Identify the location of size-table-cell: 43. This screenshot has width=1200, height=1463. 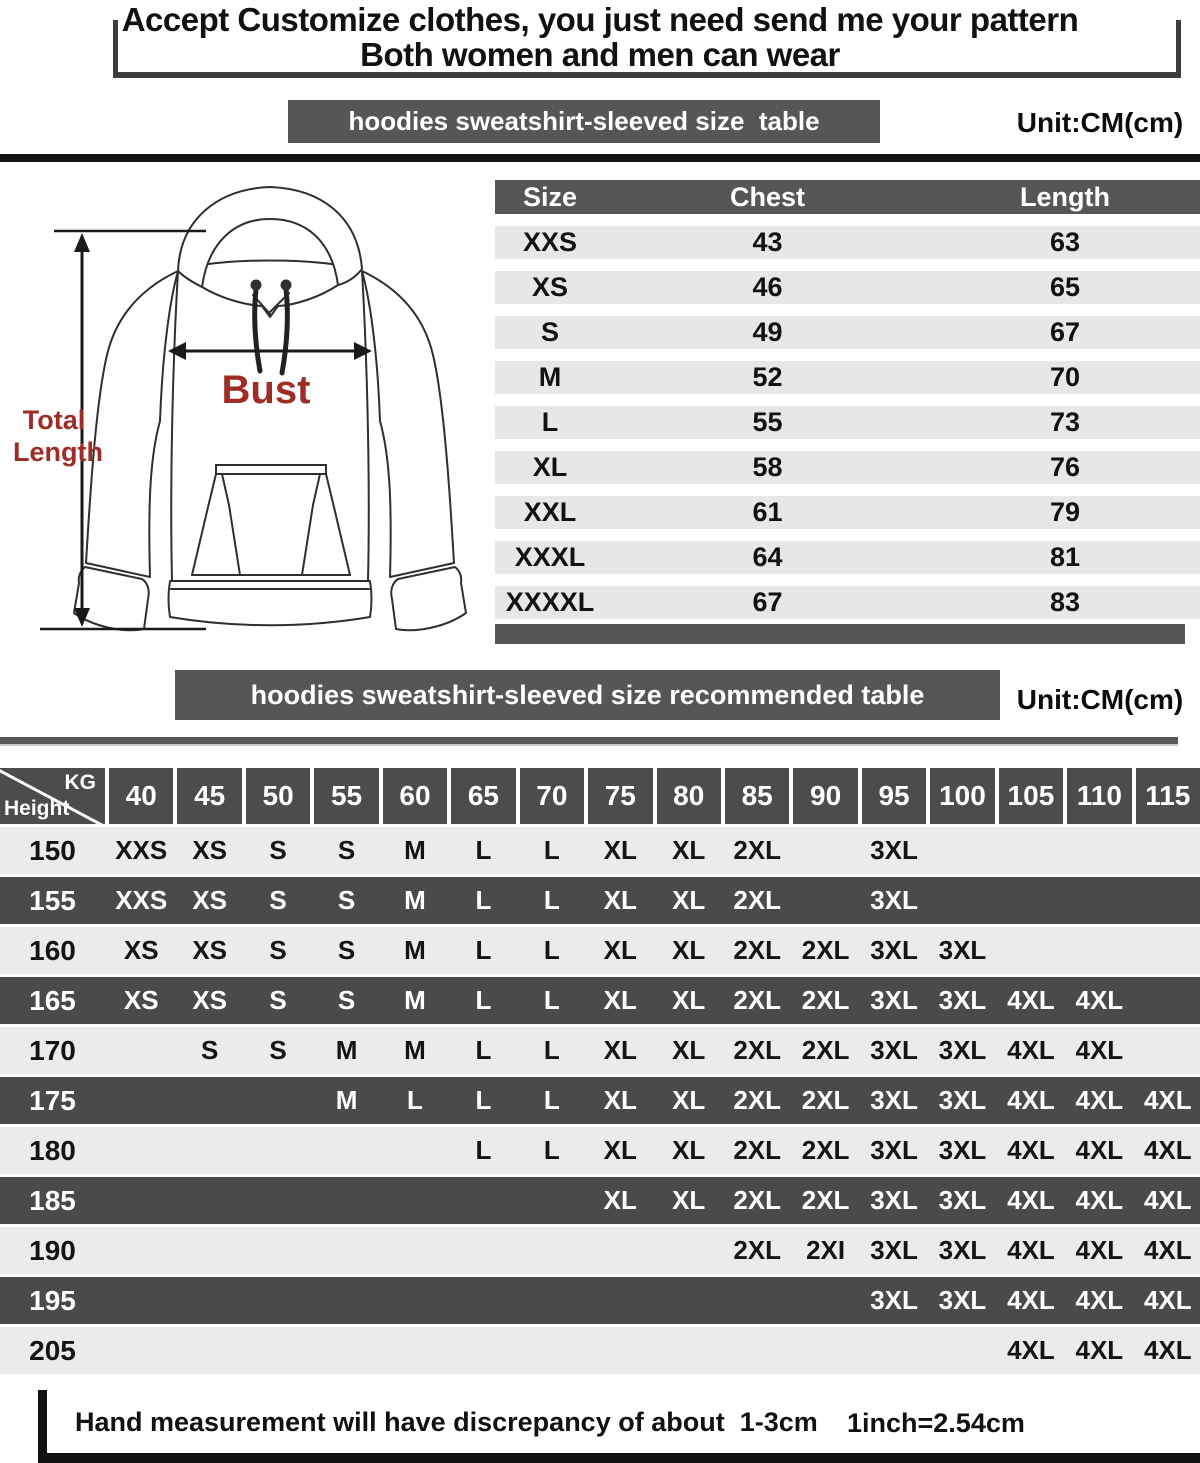
(767, 242).